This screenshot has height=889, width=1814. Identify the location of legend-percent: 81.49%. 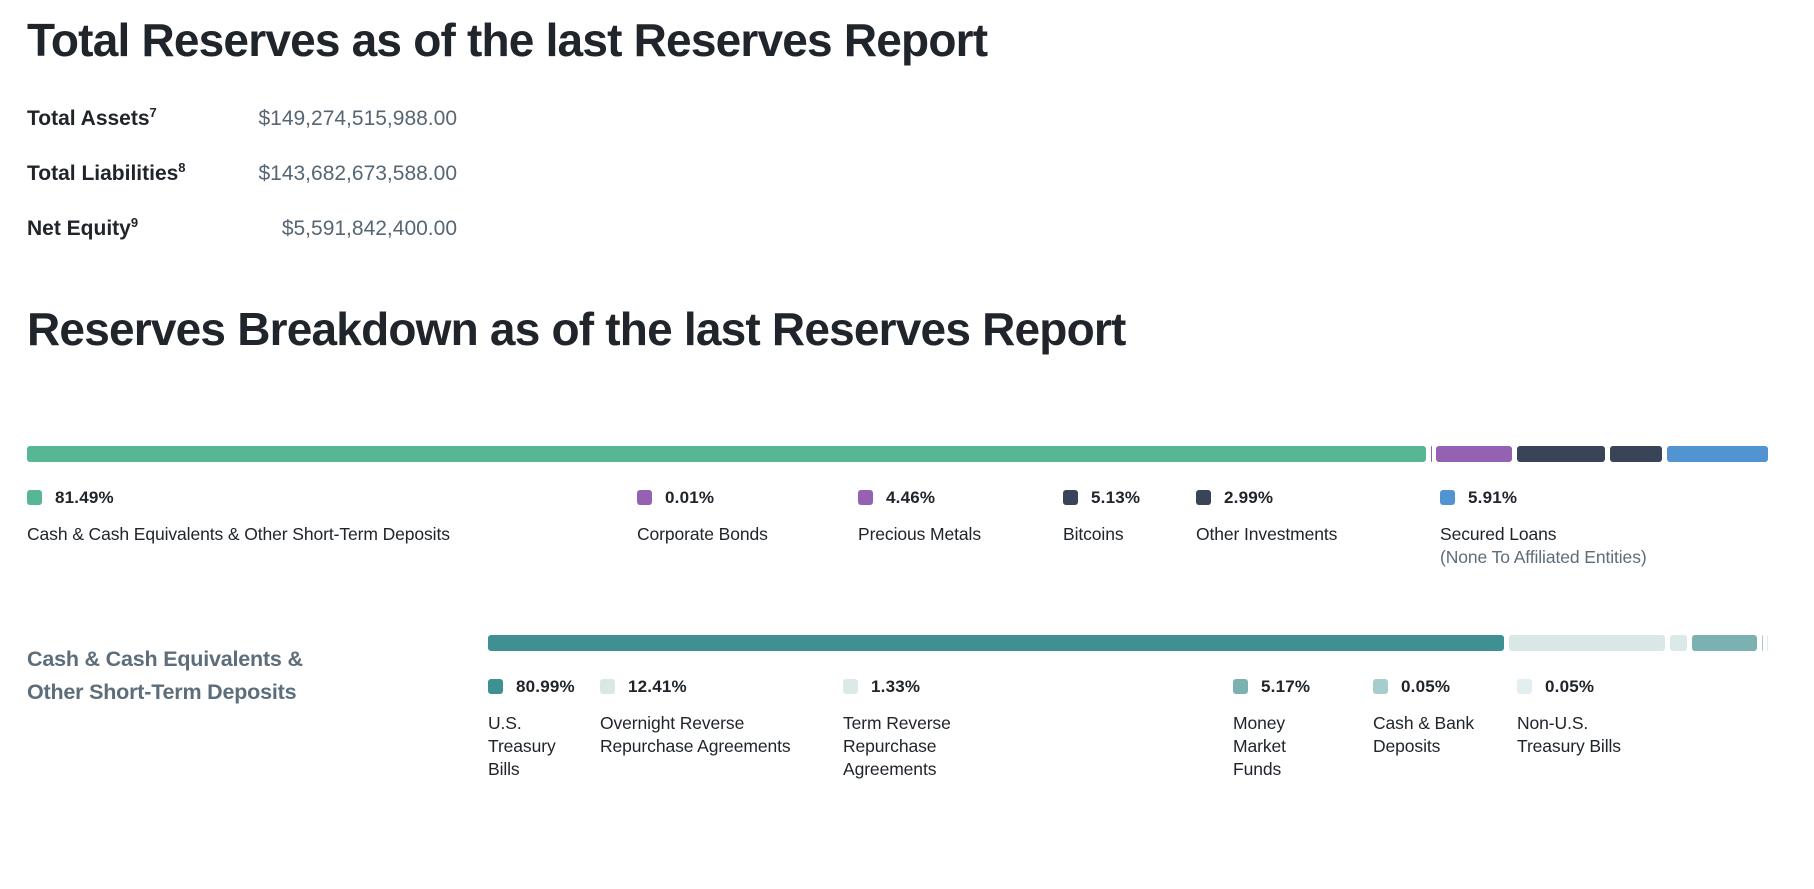
(84, 497).